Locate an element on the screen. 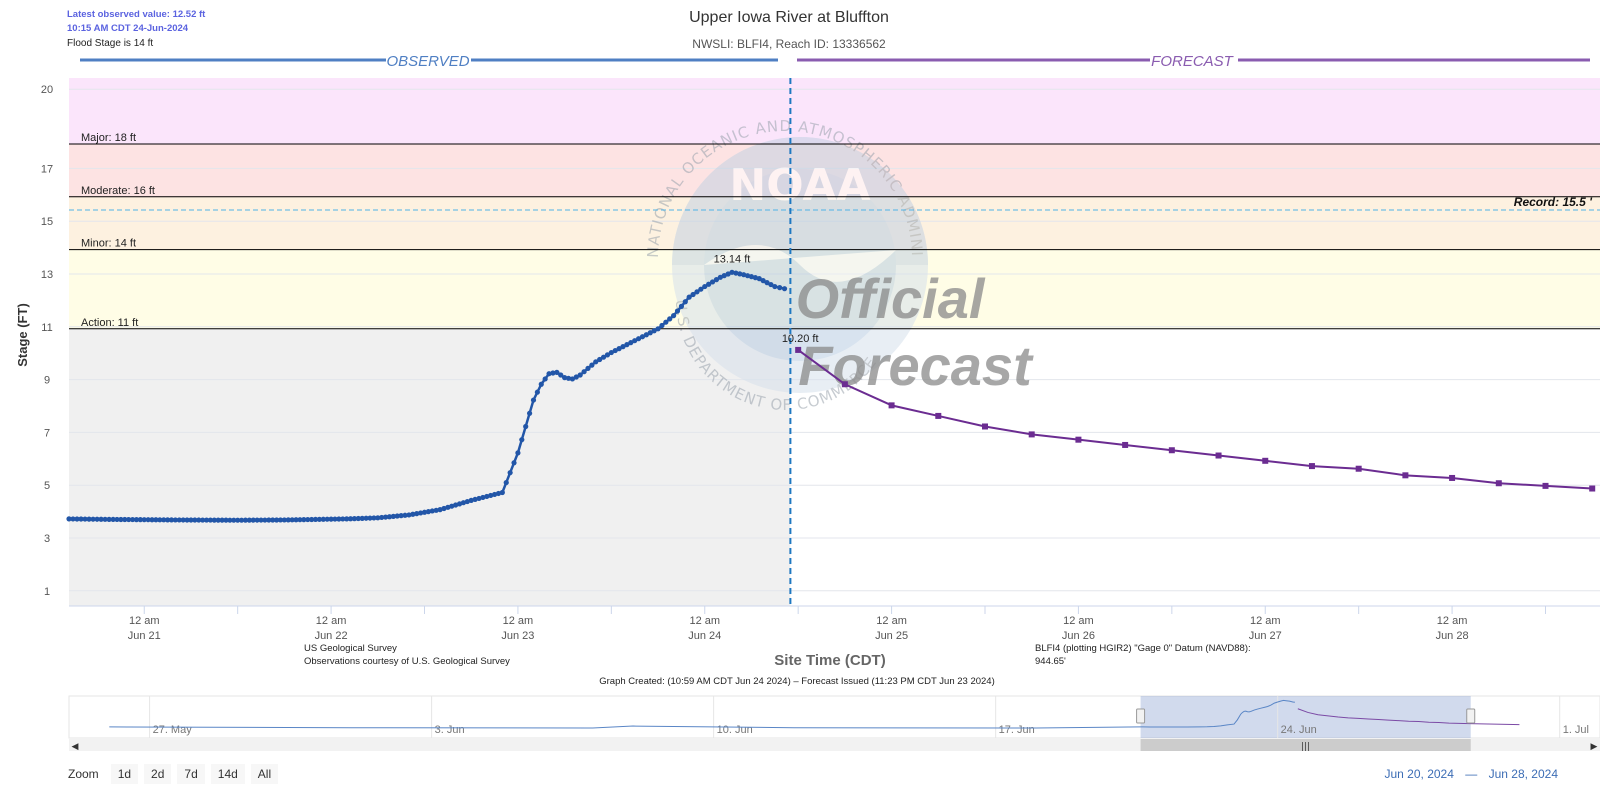 Image resolution: width=1600 pixels, height=800 pixels. peak-label: 13.14 ft is located at coordinates (732, 259).